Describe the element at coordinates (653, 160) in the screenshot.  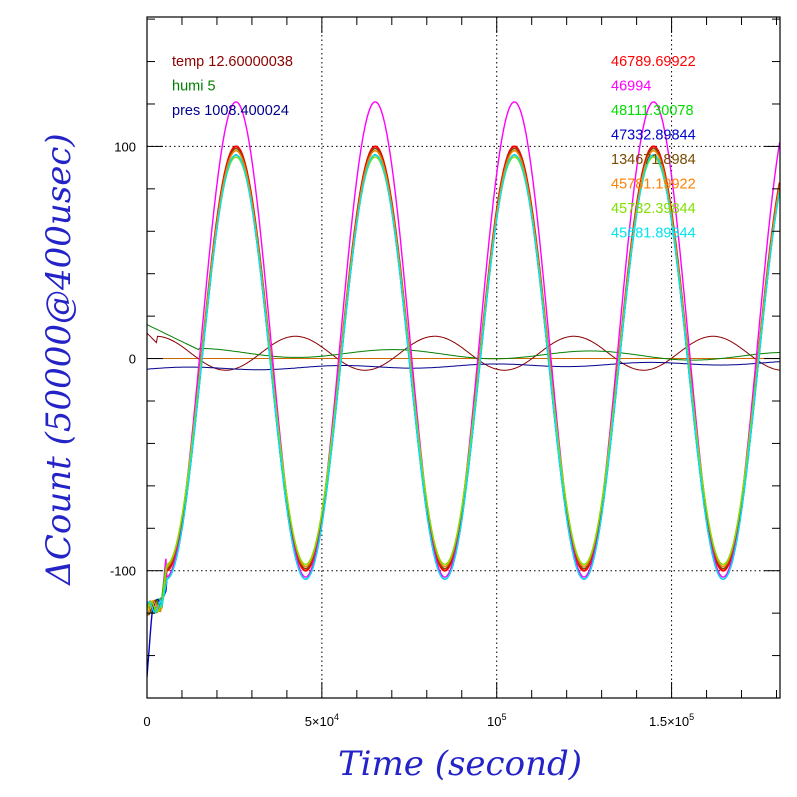
I see `legend-right-4: 134671.8984` at that location.